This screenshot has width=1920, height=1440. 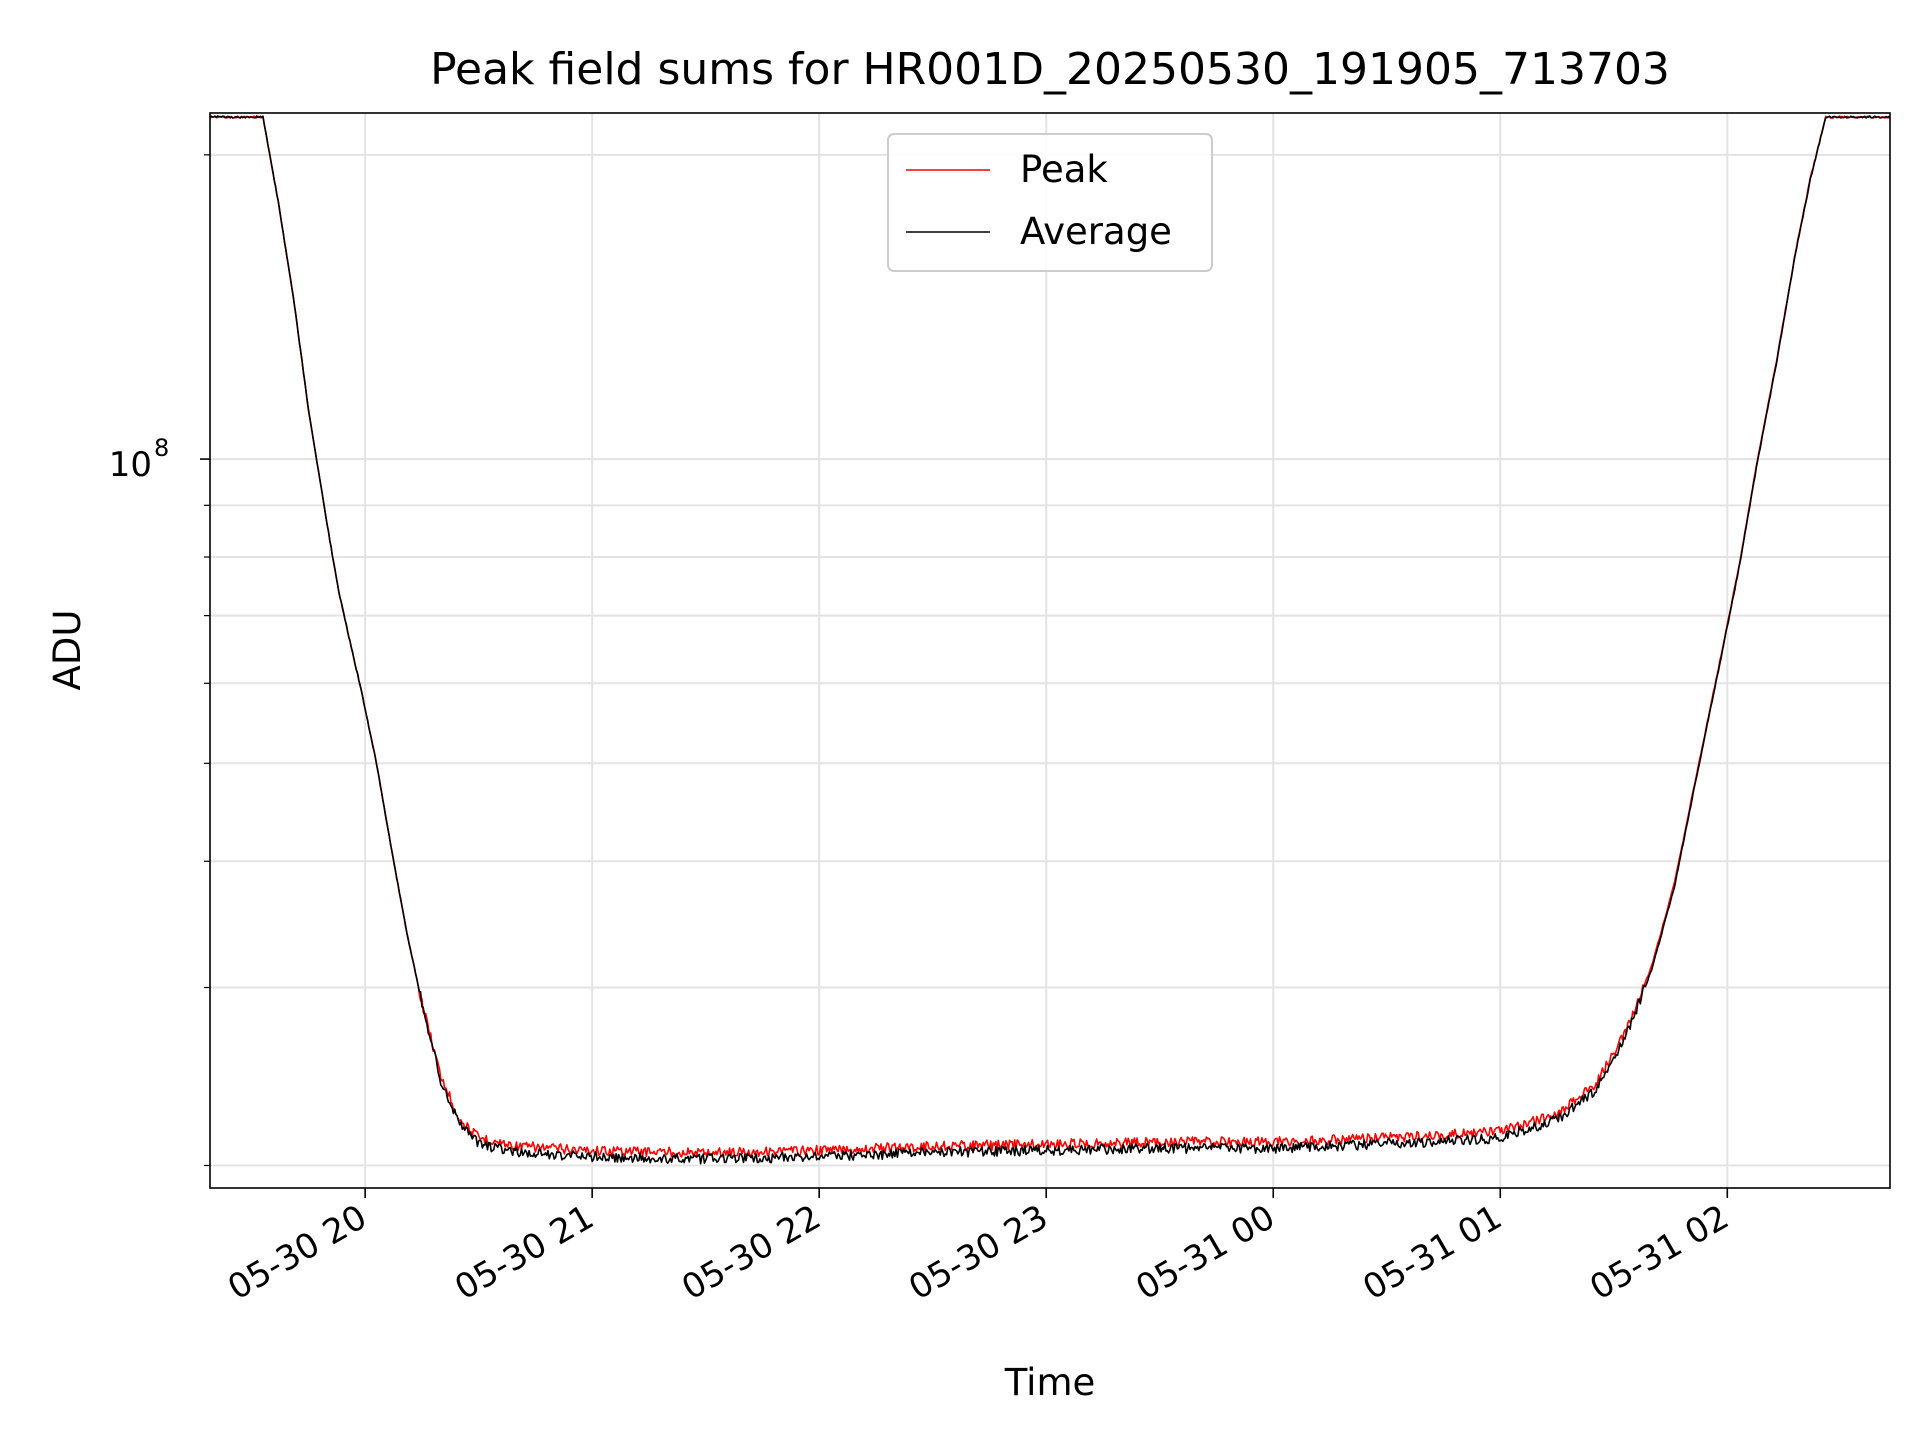 I want to click on legend: Peak Average, so click(x=1050, y=202).